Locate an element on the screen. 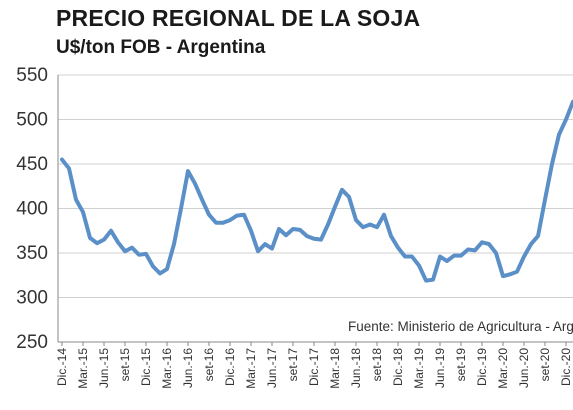  x-tick-label: set-16 is located at coordinates (209, 365).